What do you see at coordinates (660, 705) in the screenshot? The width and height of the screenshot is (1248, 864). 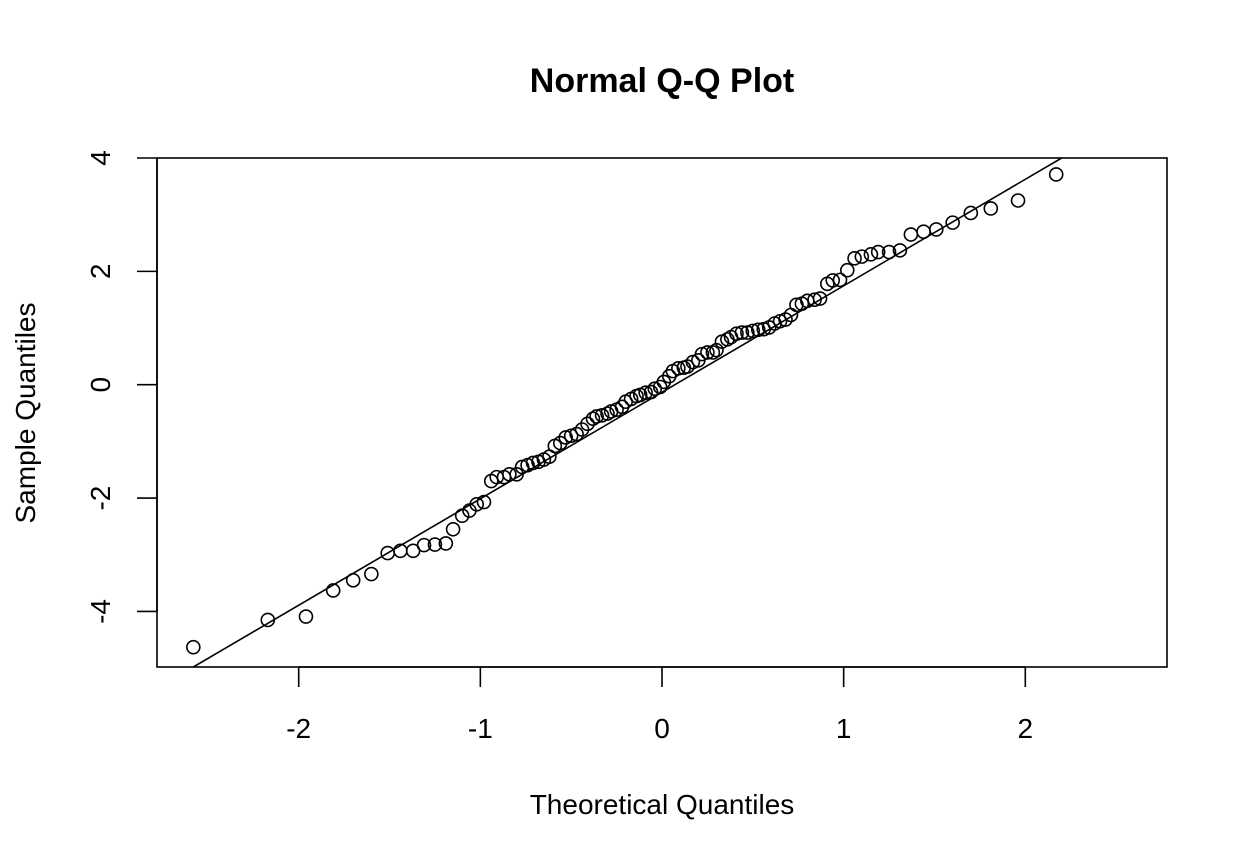 I see `x-axis: -2 -1 0 1 2` at bounding box center [660, 705].